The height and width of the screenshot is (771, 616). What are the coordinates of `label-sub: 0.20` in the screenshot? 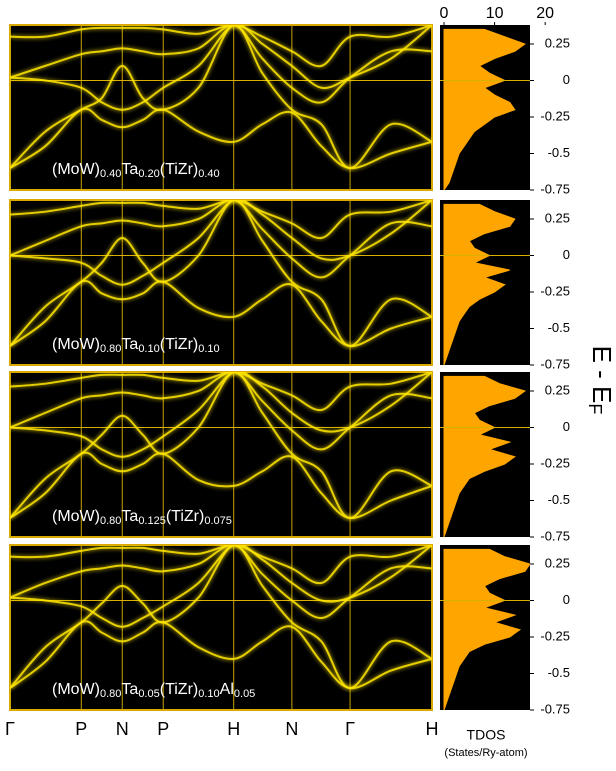 It's located at (148, 174).